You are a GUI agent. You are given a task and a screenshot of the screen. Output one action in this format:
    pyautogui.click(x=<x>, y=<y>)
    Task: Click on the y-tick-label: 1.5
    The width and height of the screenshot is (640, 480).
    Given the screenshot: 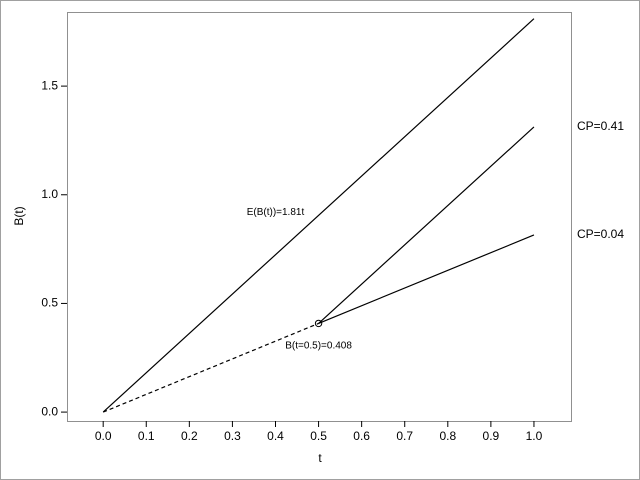 What is the action you would take?
    pyautogui.click(x=49, y=85)
    